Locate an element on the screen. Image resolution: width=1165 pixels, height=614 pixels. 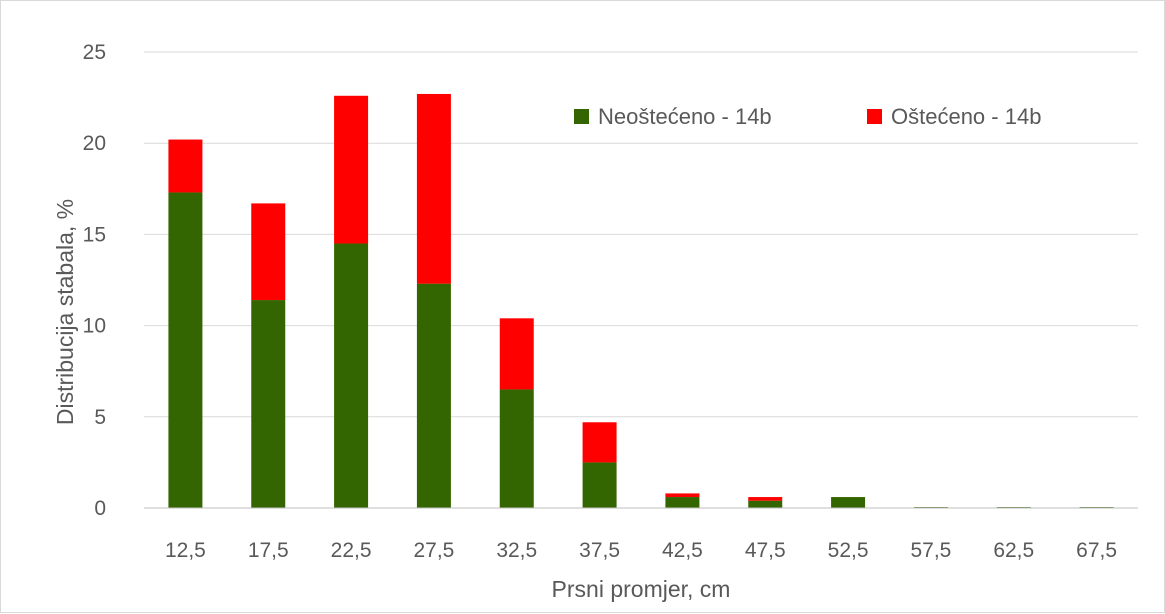
y-tick-label: 10 is located at coordinates (94, 326).